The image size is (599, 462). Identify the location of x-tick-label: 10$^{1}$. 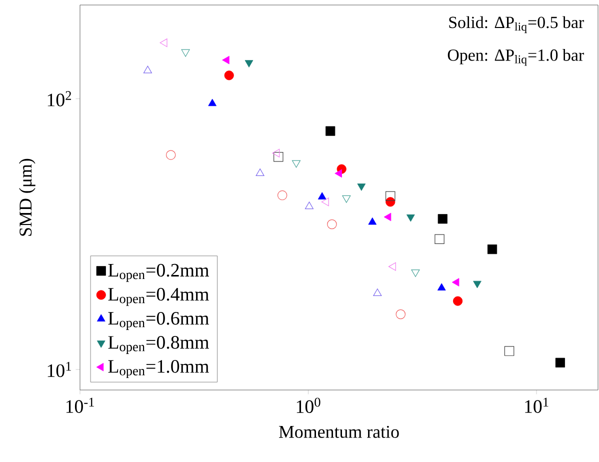
(536, 405).